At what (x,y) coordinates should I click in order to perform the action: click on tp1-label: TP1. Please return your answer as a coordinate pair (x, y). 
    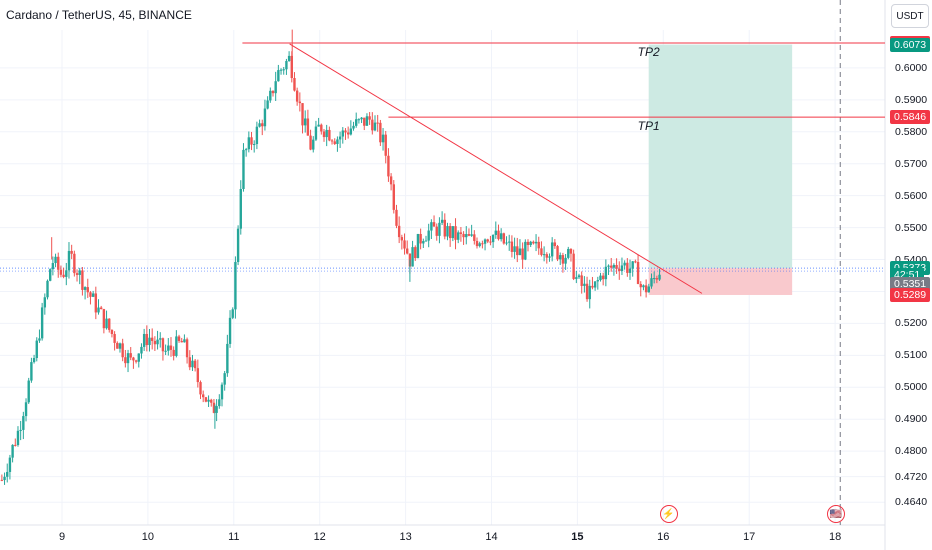
    Looking at the image, I should click on (648, 125).